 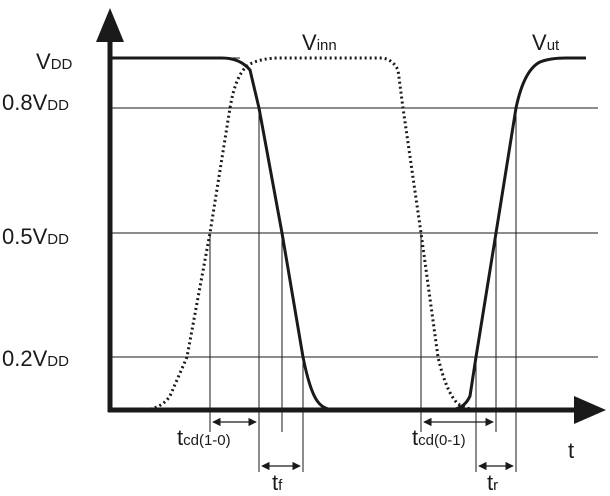 What do you see at coordinates (54, 61) in the screenshot?
I see `label-vdd: VDD` at bounding box center [54, 61].